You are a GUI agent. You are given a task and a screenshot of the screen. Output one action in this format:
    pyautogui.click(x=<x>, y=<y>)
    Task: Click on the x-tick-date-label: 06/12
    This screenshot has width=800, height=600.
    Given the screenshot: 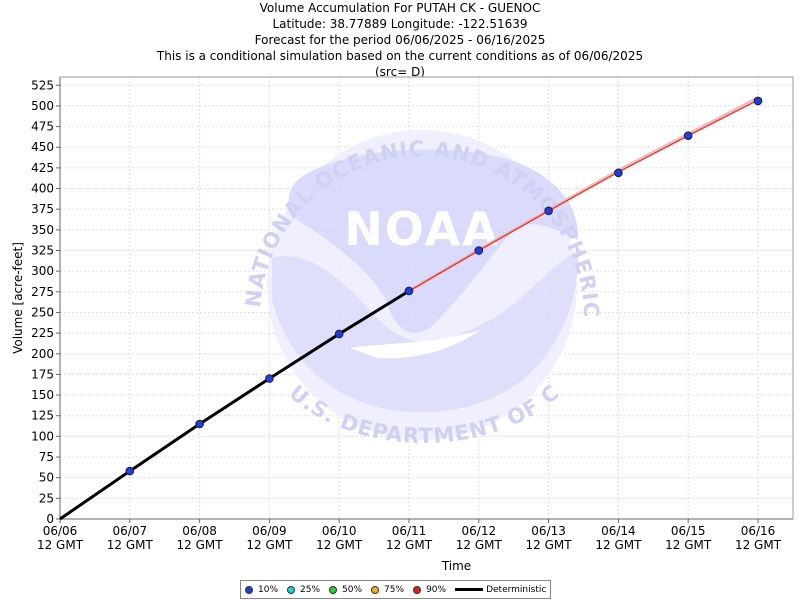 What is the action you would take?
    pyautogui.click(x=479, y=531)
    